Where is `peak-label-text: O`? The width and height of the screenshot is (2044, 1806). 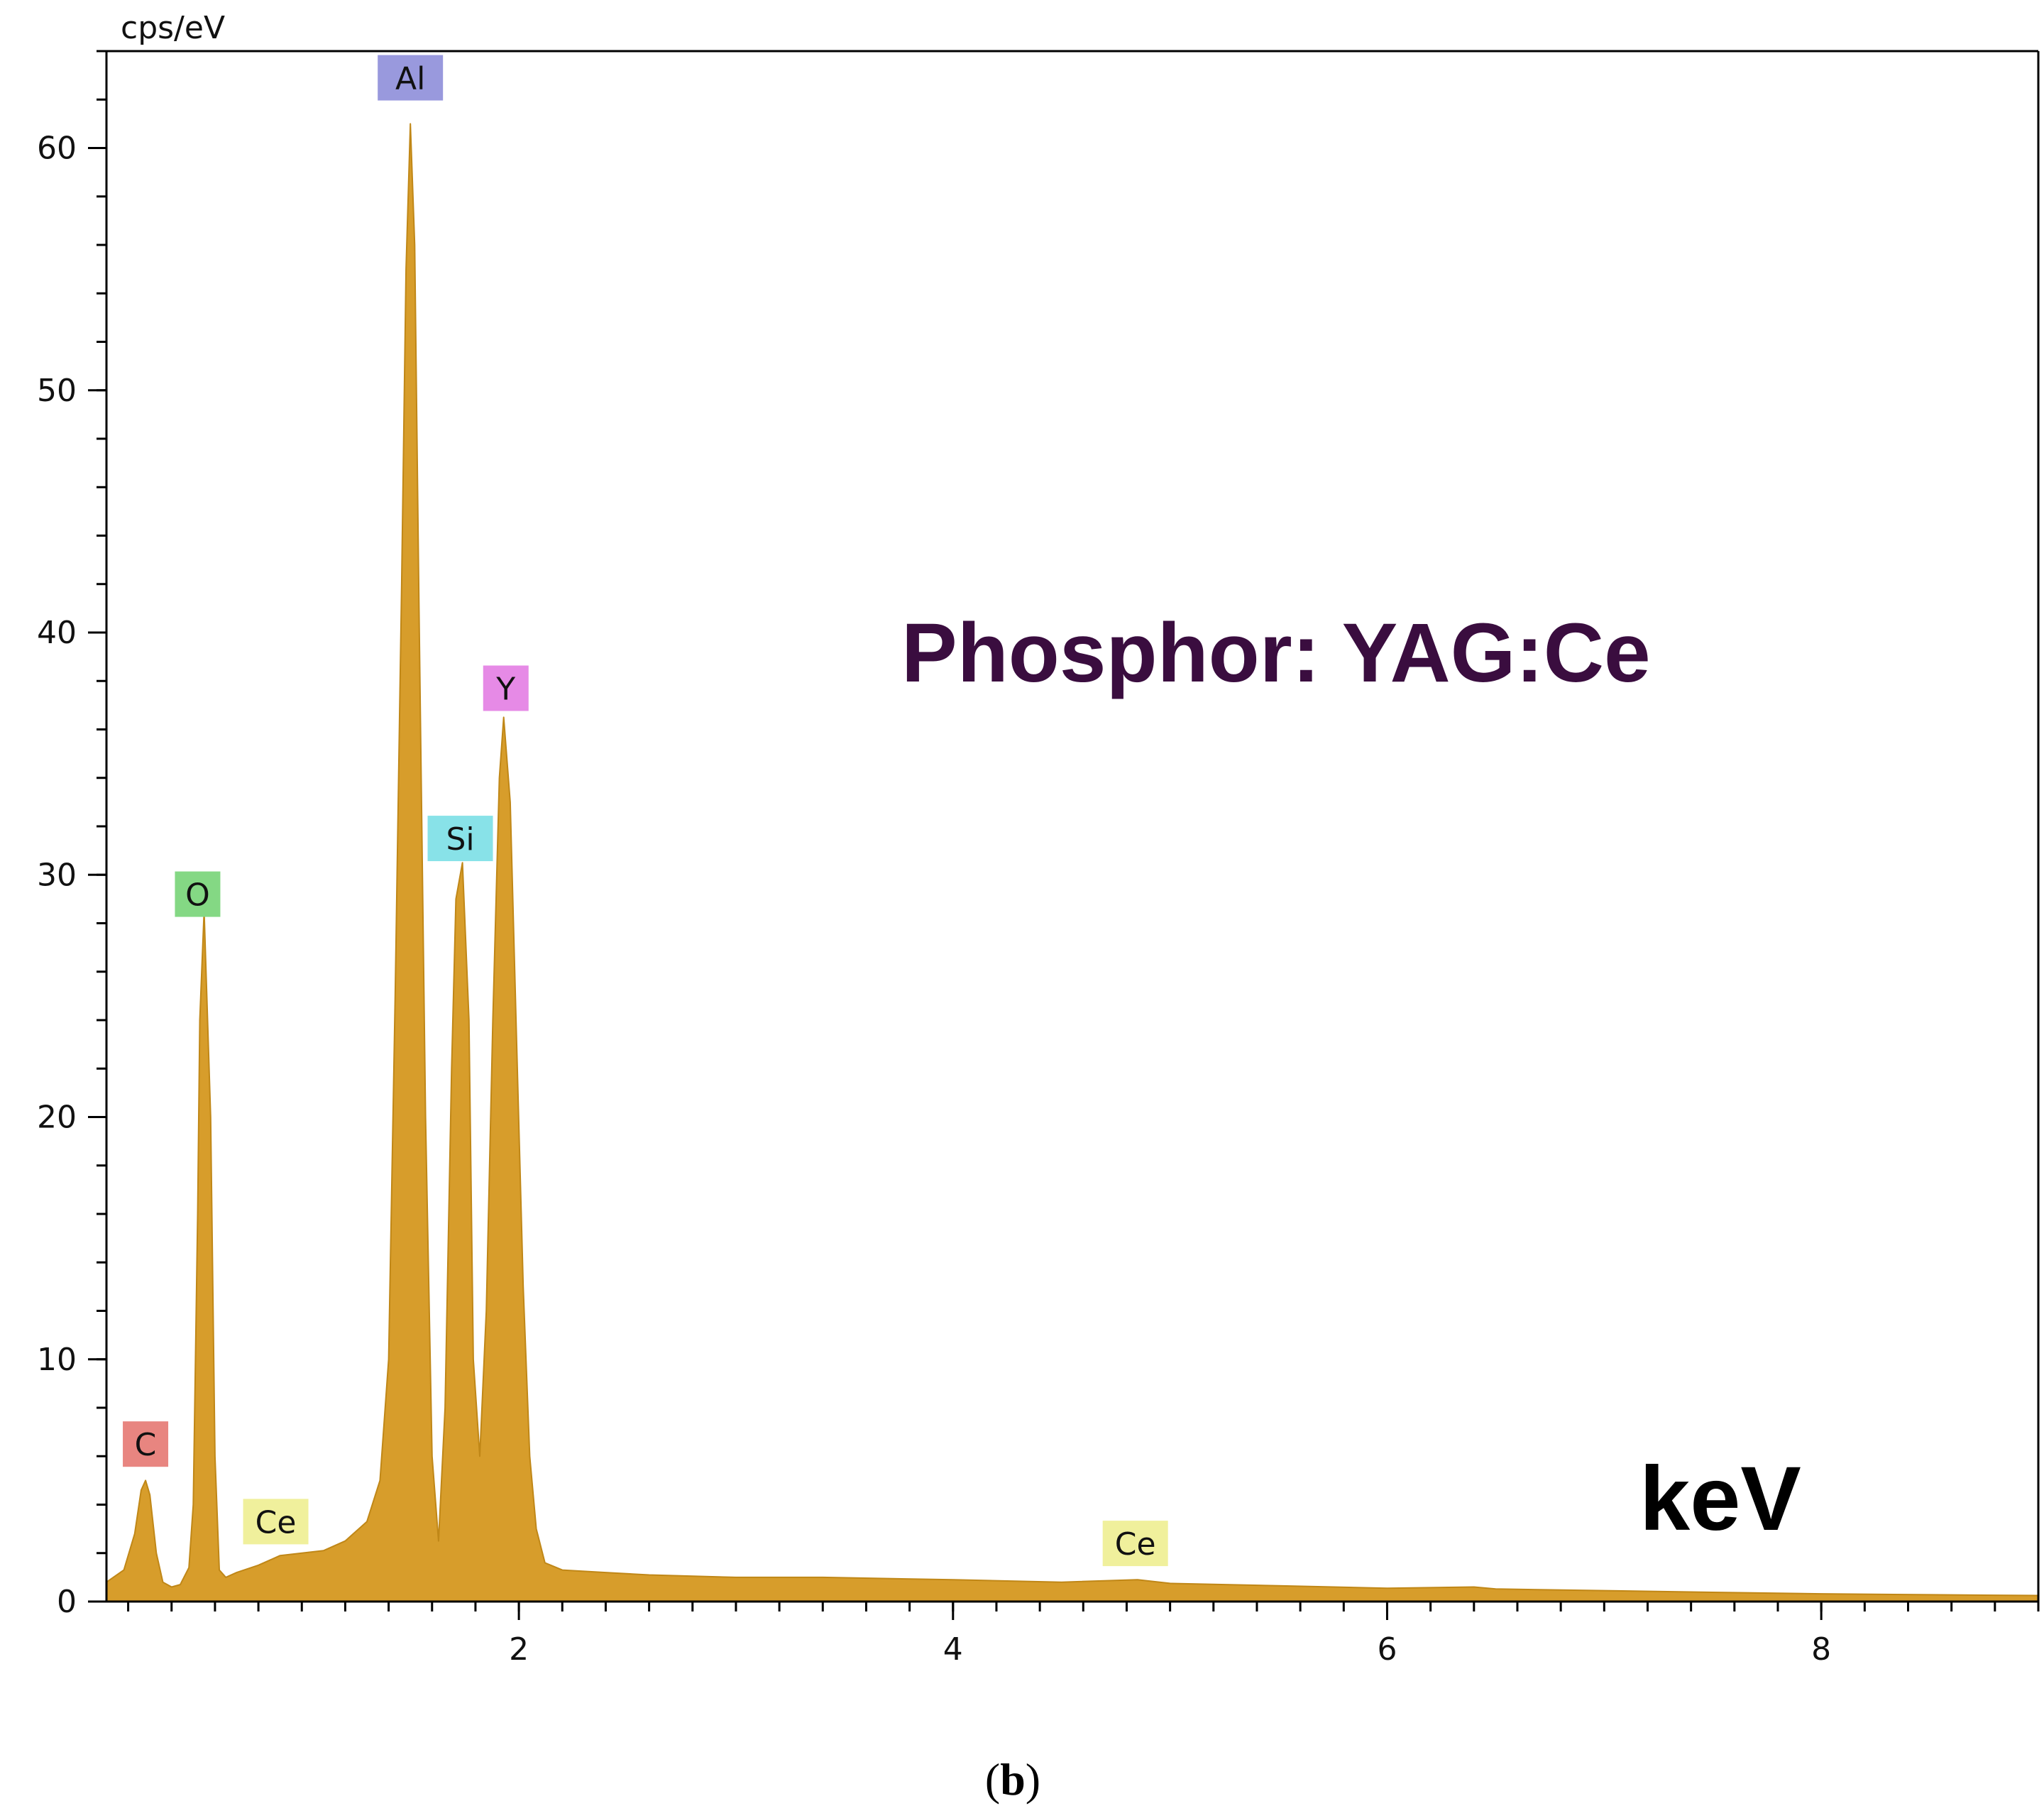
peak-label-text: O is located at coordinates (197, 895).